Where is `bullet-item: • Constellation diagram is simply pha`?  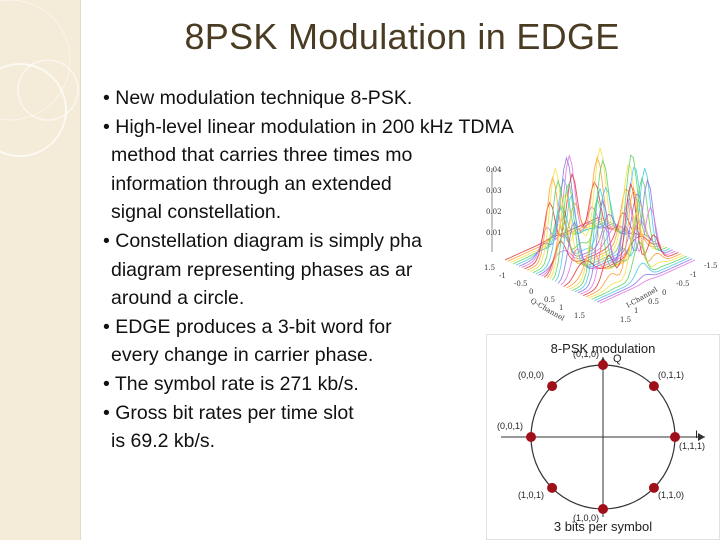 bullet-item: • Constellation diagram is simply pha is located at coordinates (262, 240).